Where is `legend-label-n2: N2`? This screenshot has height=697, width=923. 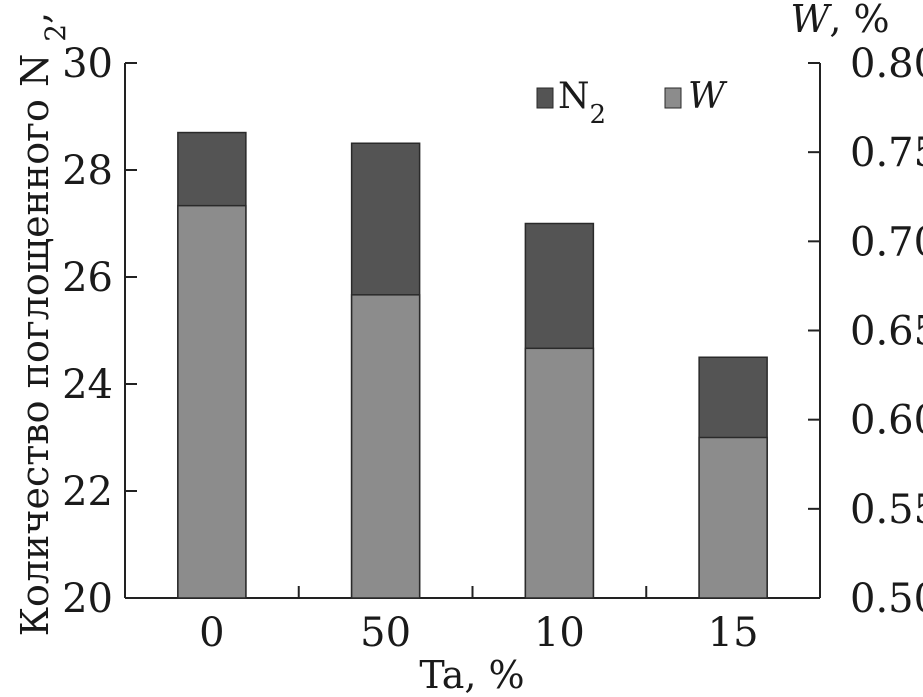
legend-label-n2: N2 is located at coordinates (582, 103).